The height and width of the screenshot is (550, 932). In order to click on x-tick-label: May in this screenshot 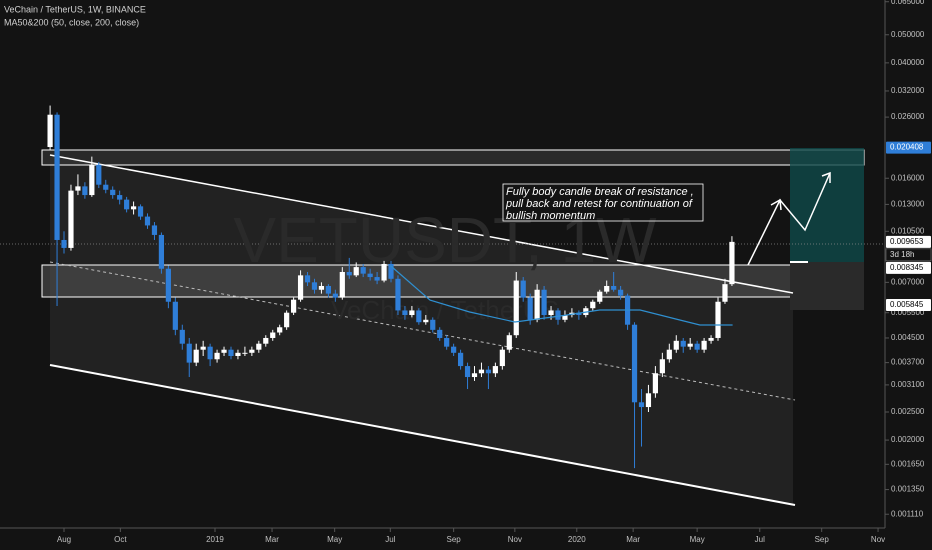, I will do `click(334, 539)`.